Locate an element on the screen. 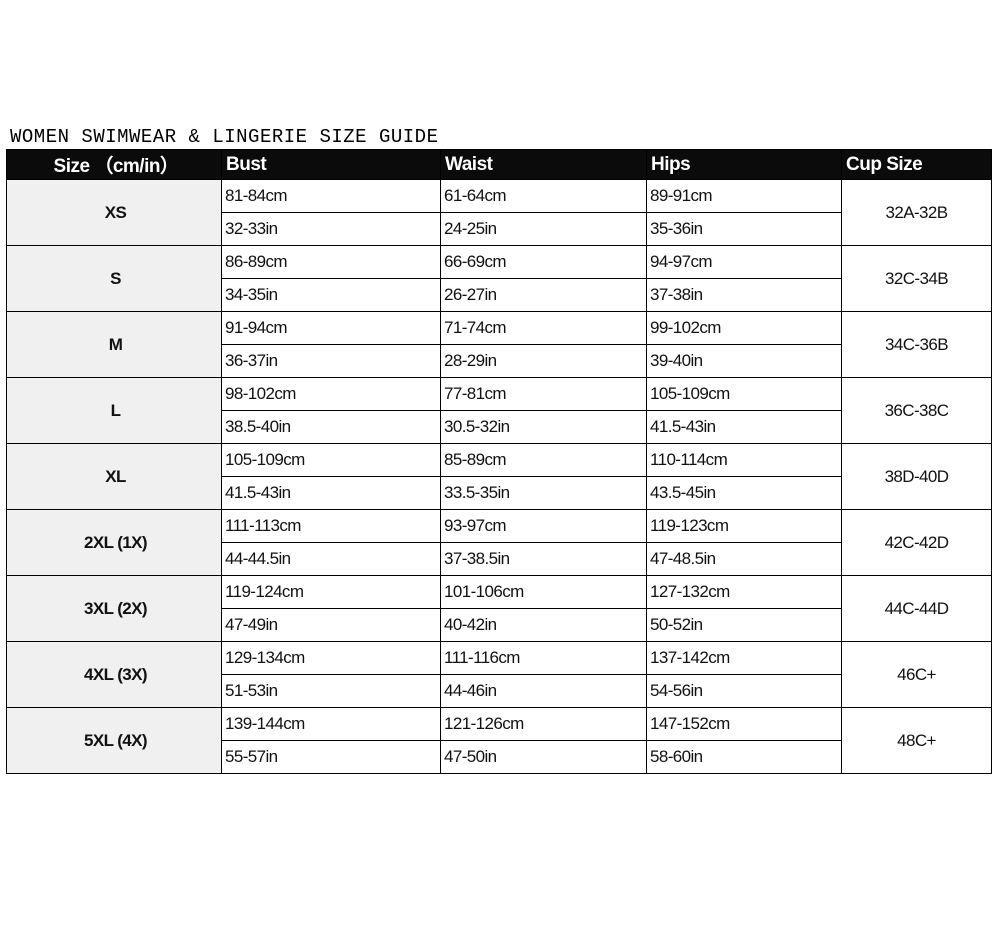  table-row-in: 51-53in 44-46in 54-56in is located at coordinates (499, 691).